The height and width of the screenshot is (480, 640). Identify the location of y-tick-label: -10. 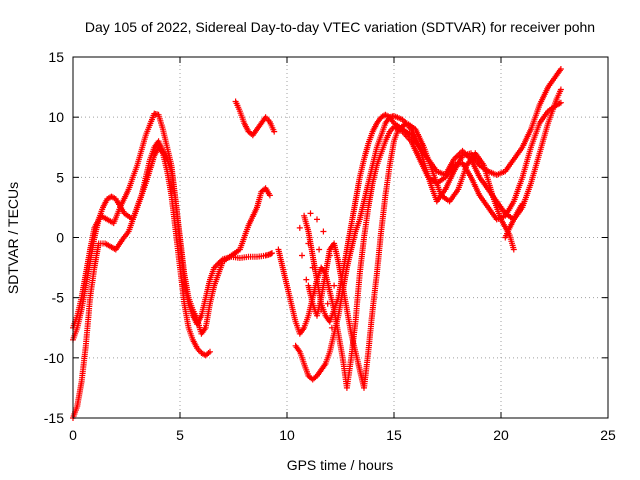
(54, 358).